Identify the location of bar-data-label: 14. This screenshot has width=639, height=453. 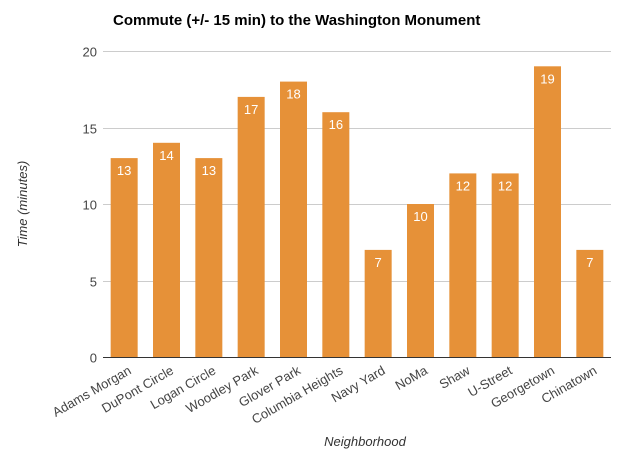
(166, 155).